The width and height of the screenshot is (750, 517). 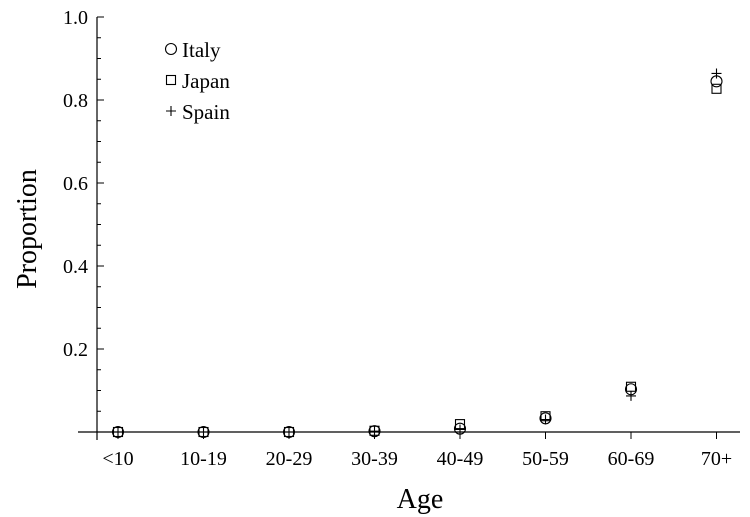 What do you see at coordinates (420, 499) in the screenshot?
I see `x-axis-title: Age` at bounding box center [420, 499].